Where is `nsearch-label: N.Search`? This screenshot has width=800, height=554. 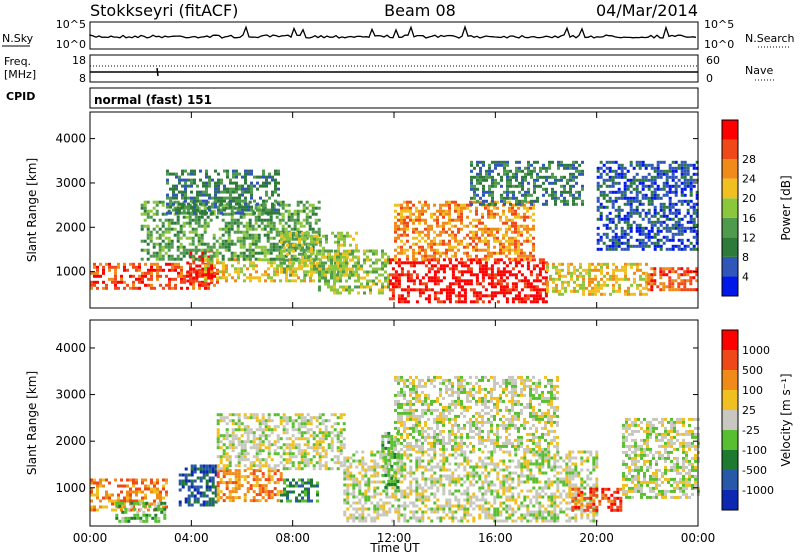
nsearch-label: N.Search is located at coordinates (770, 38).